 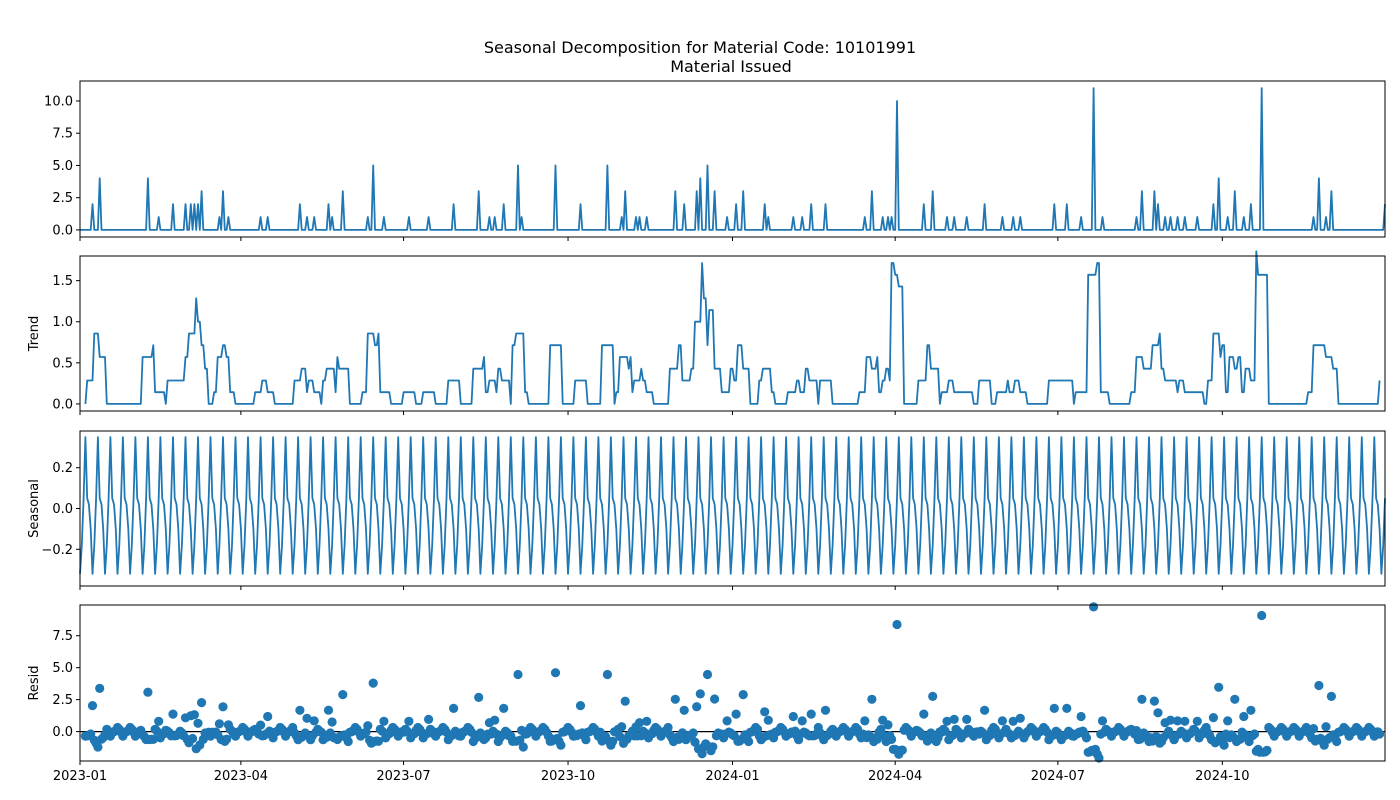 What do you see at coordinates (731, 66) in the screenshot?
I see `panel-observed-title: Material Issued` at bounding box center [731, 66].